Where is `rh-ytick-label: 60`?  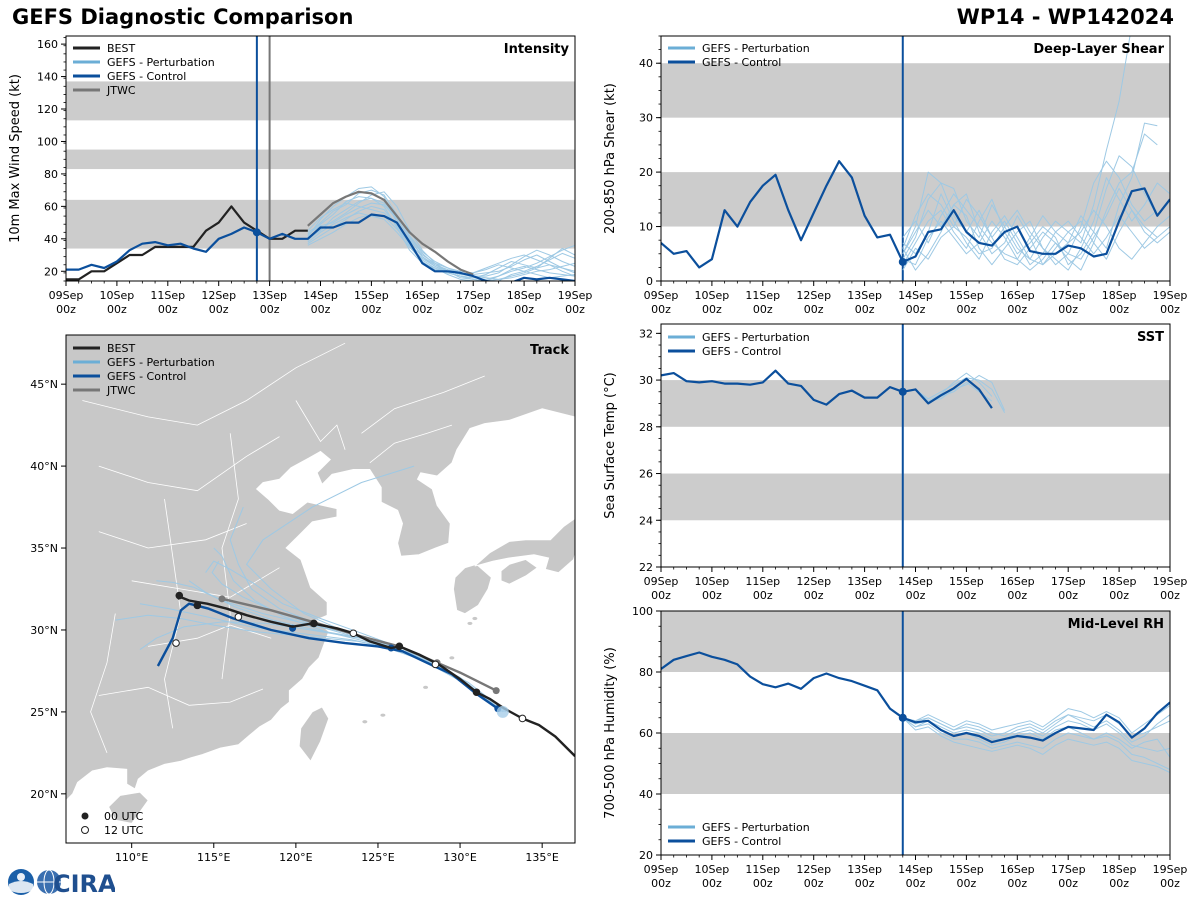 rh-ytick-label: 60 is located at coordinates (646, 733).